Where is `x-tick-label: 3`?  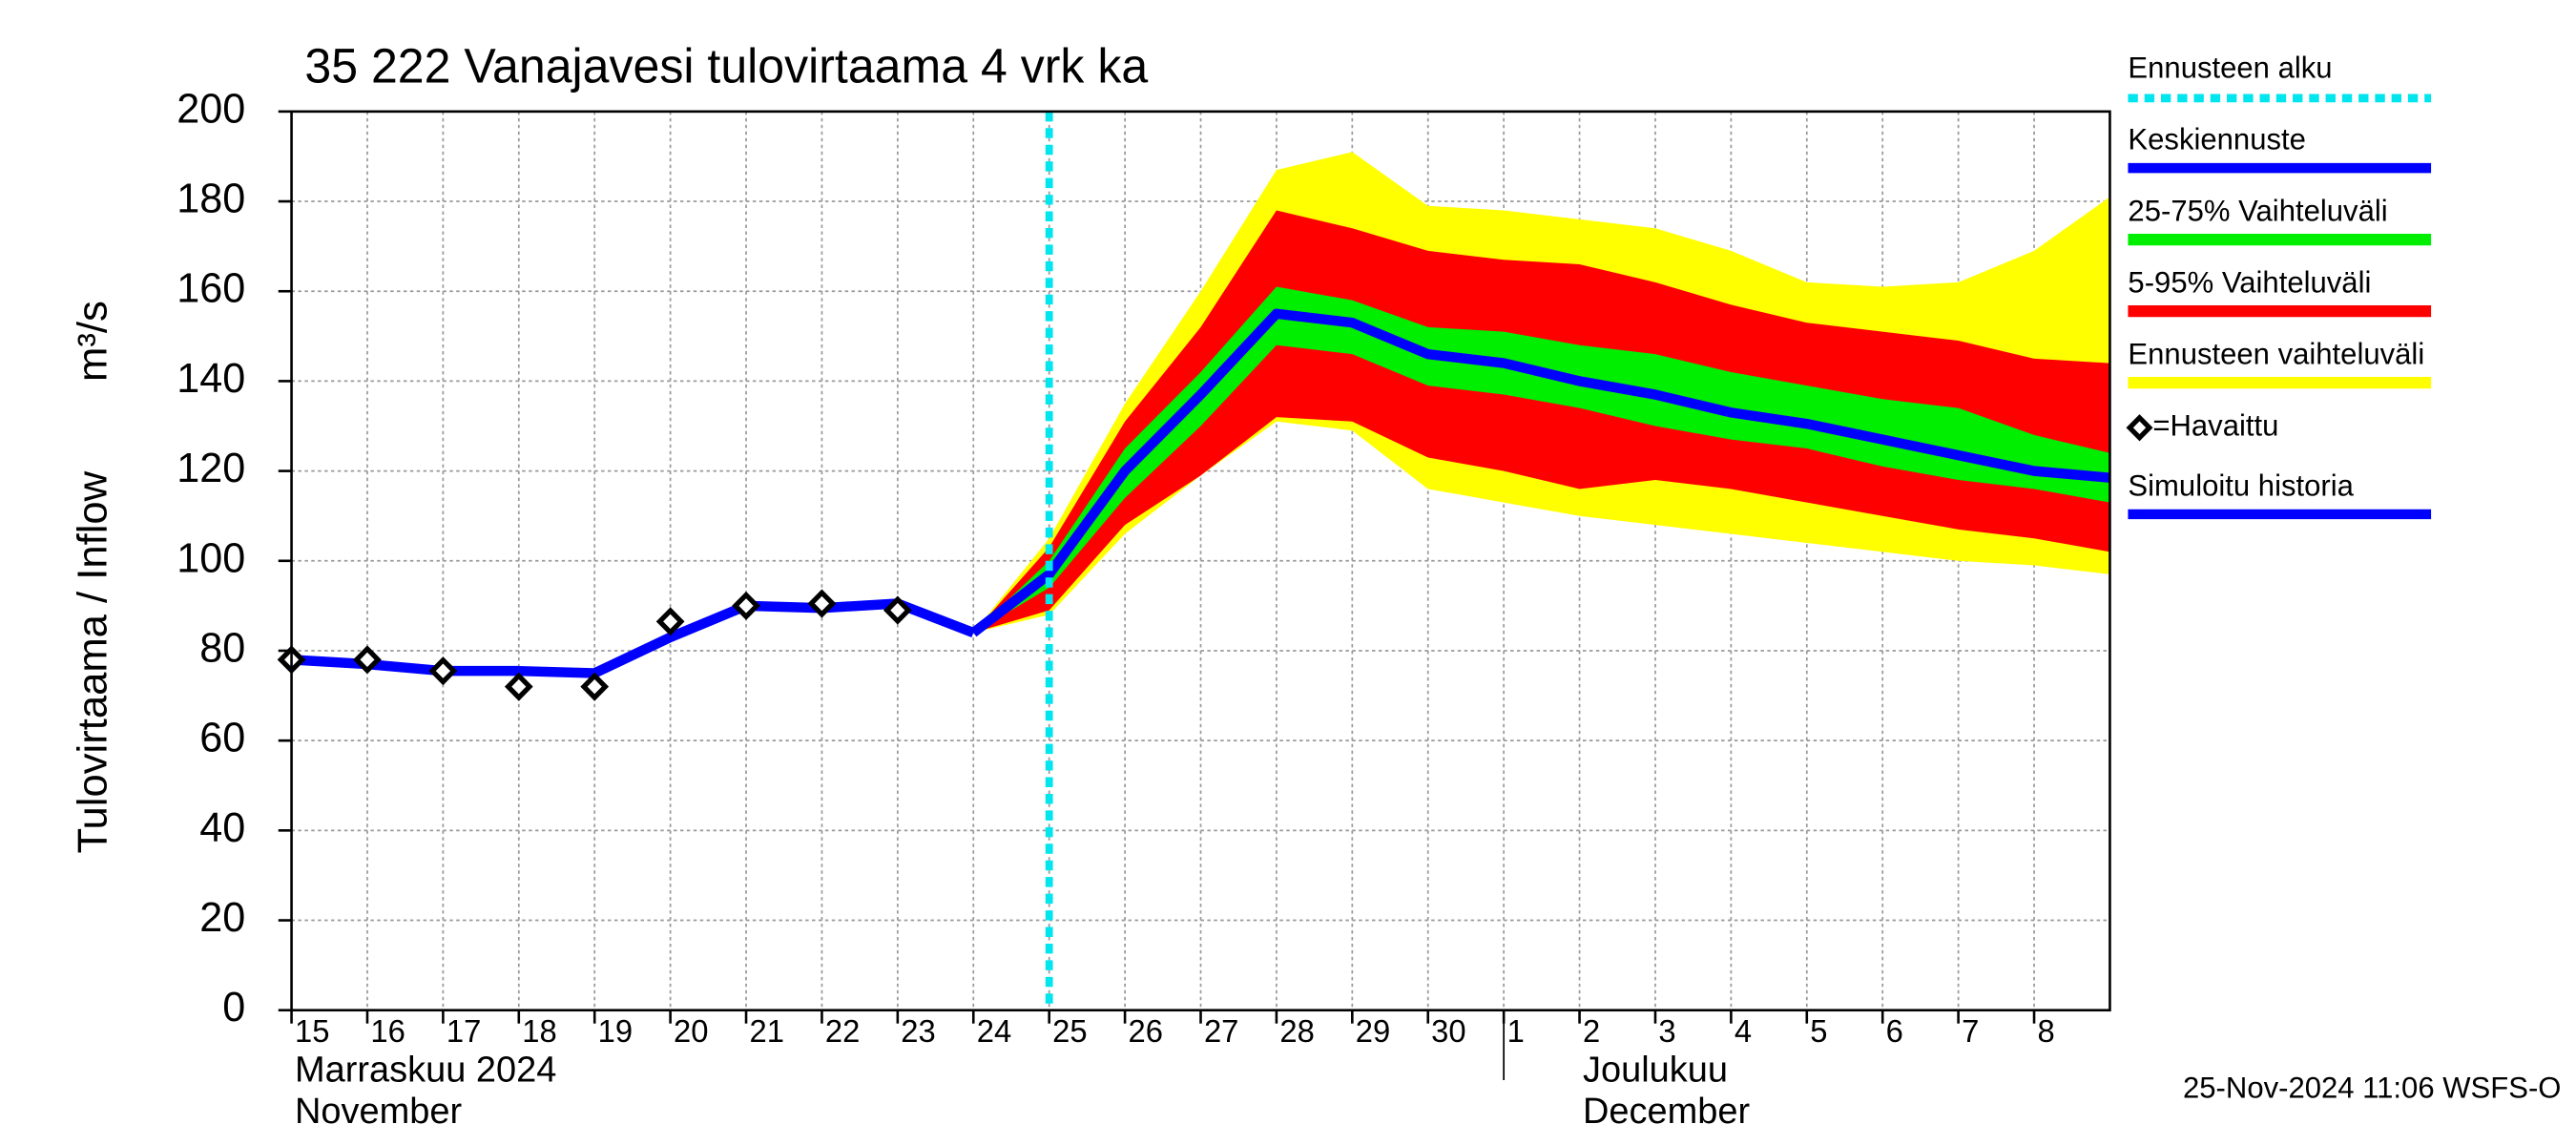
x-tick-label: 3 is located at coordinates (1666, 1031).